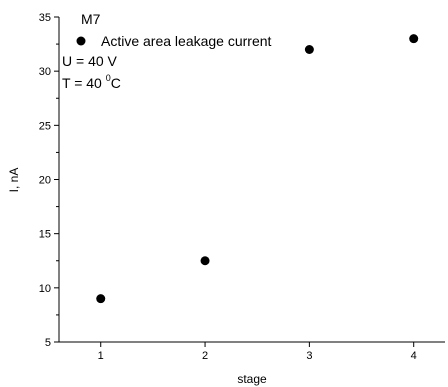  What do you see at coordinates (45, 126) in the screenshot?
I see `y-tick-label: 25` at bounding box center [45, 126].